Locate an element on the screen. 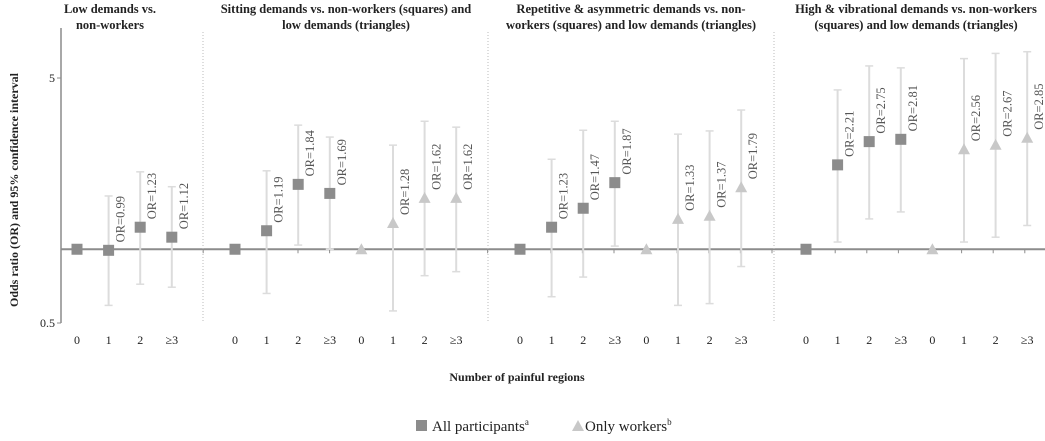  legend-all-participants: All participantsa is located at coordinates (480, 426).